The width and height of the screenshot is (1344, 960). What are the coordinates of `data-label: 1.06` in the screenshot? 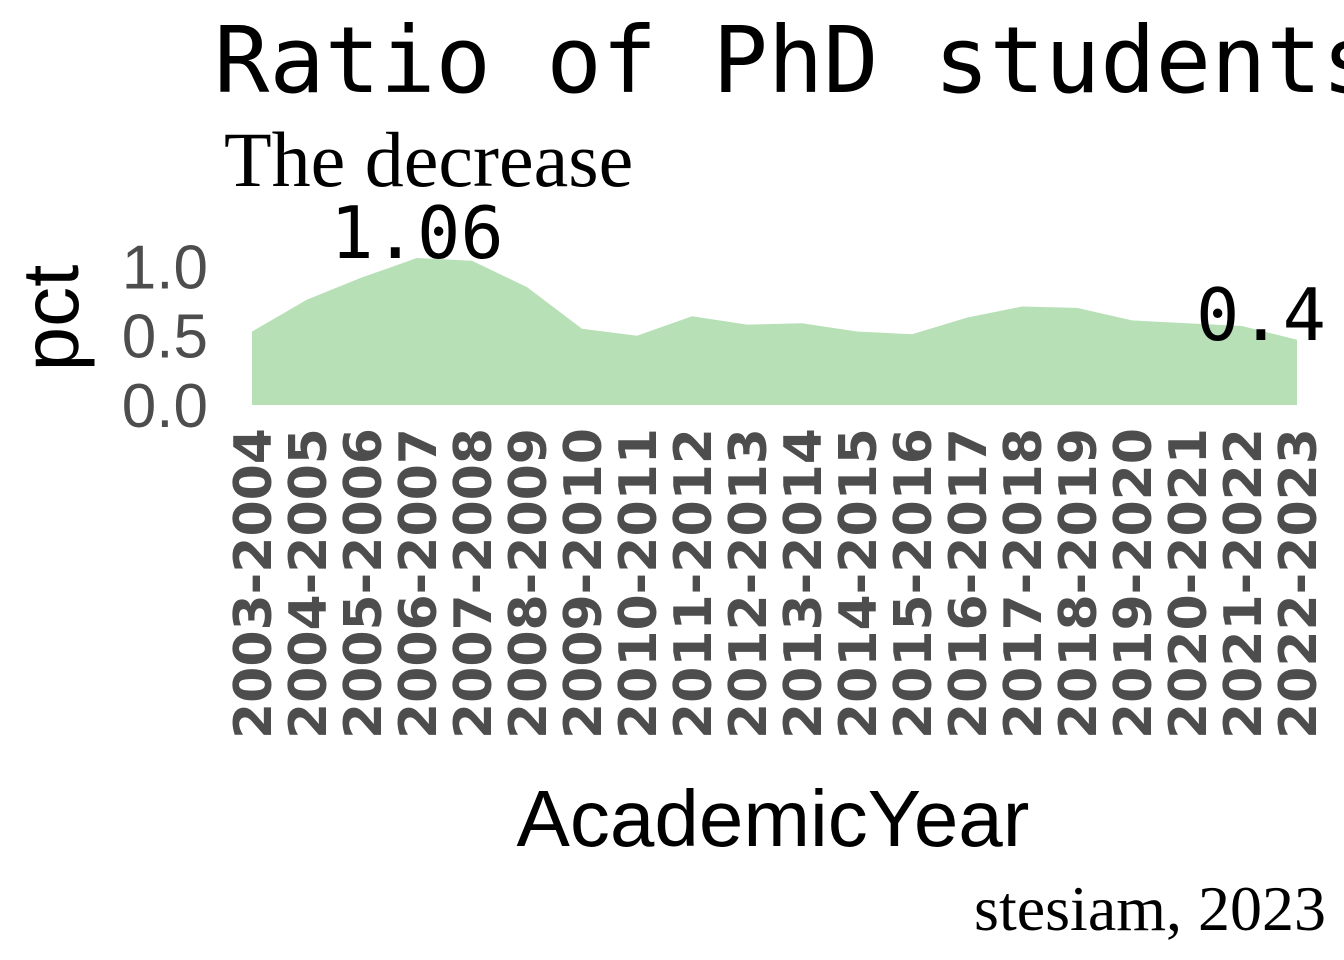 It's located at (416, 233).